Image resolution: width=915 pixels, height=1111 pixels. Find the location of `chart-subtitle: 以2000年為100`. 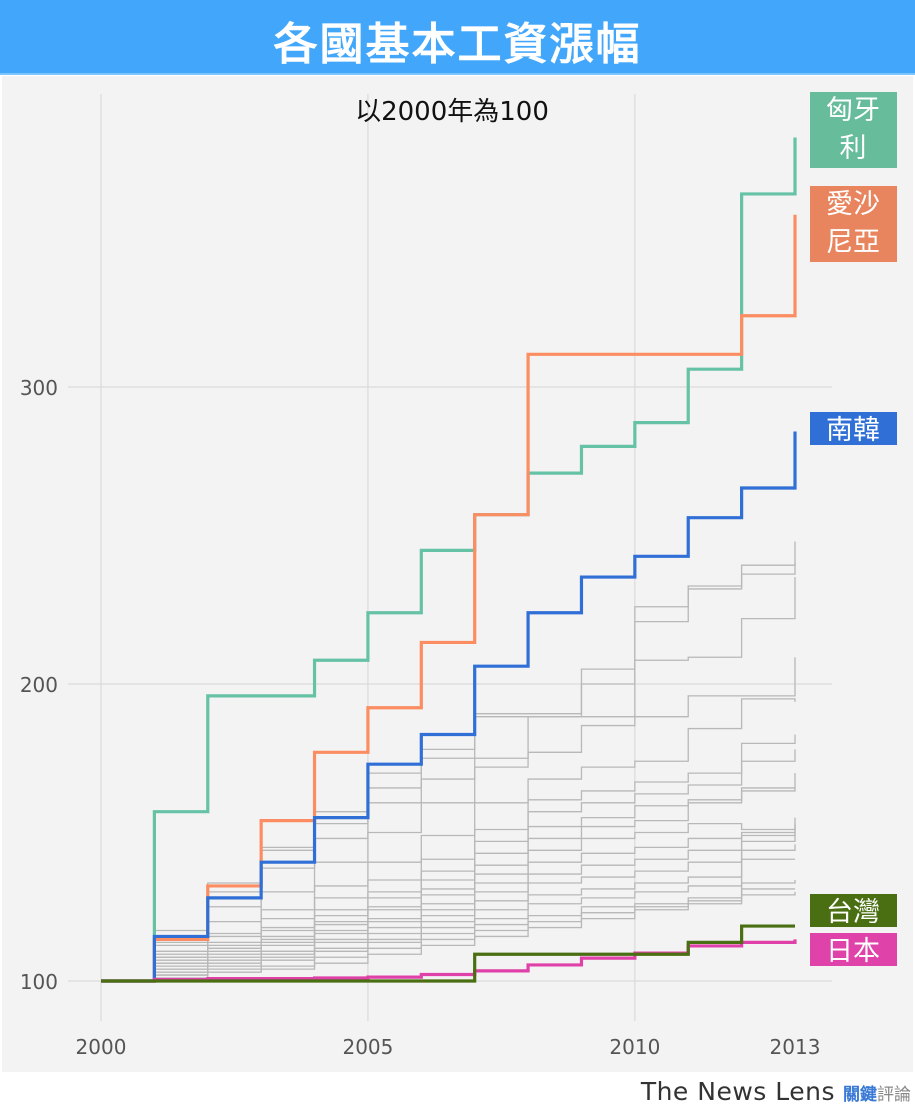

chart-subtitle: 以2000年為100 is located at coordinates (452, 112).